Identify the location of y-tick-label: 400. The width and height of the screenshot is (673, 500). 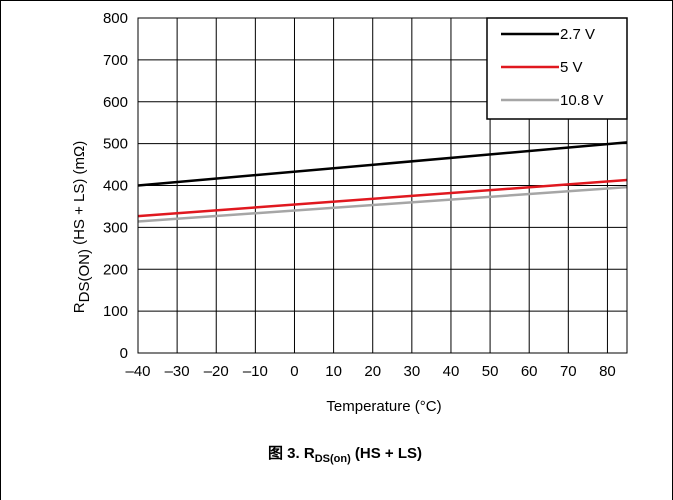
(115, 186).